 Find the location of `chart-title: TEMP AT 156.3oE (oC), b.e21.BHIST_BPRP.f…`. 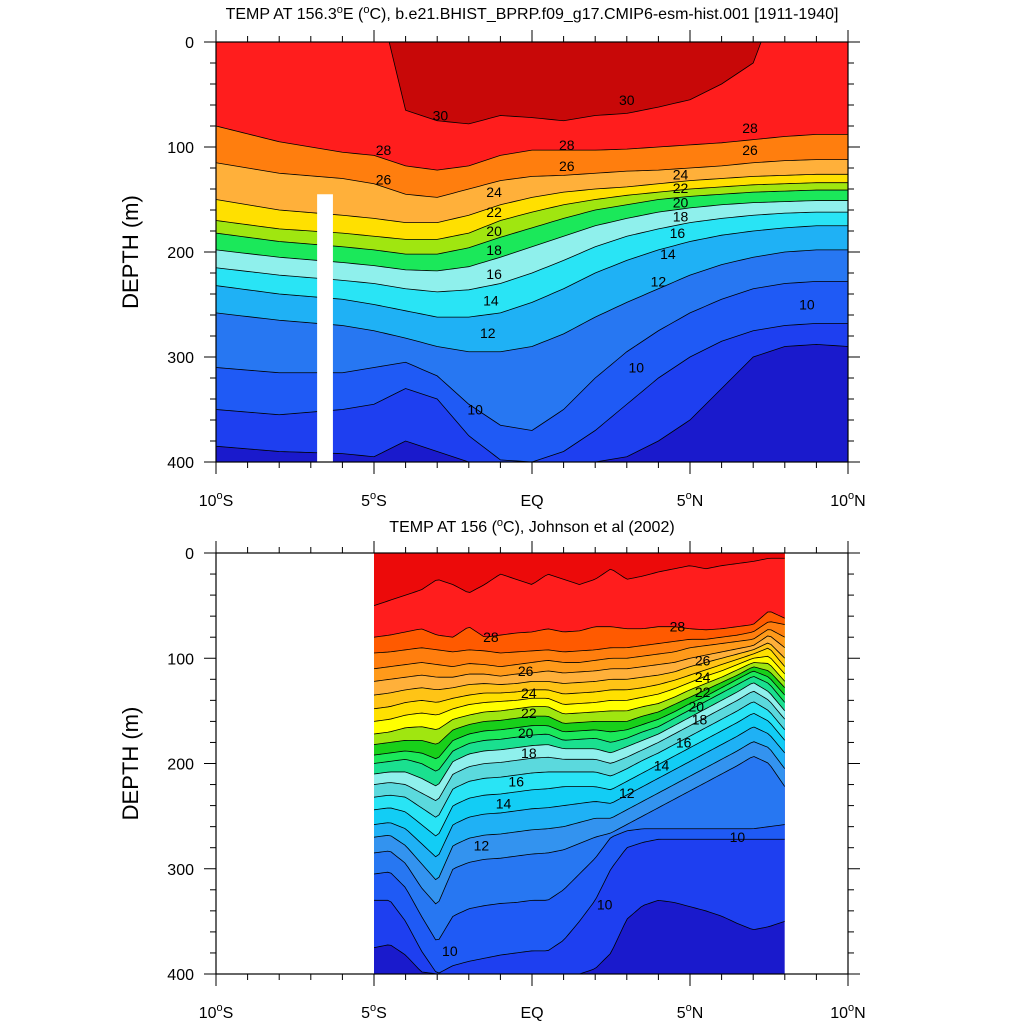

chart-title: TEMP AT 156.3oE (oC), b.e21.BHIST_BPRP.f… is located at coordinates (532, 13).